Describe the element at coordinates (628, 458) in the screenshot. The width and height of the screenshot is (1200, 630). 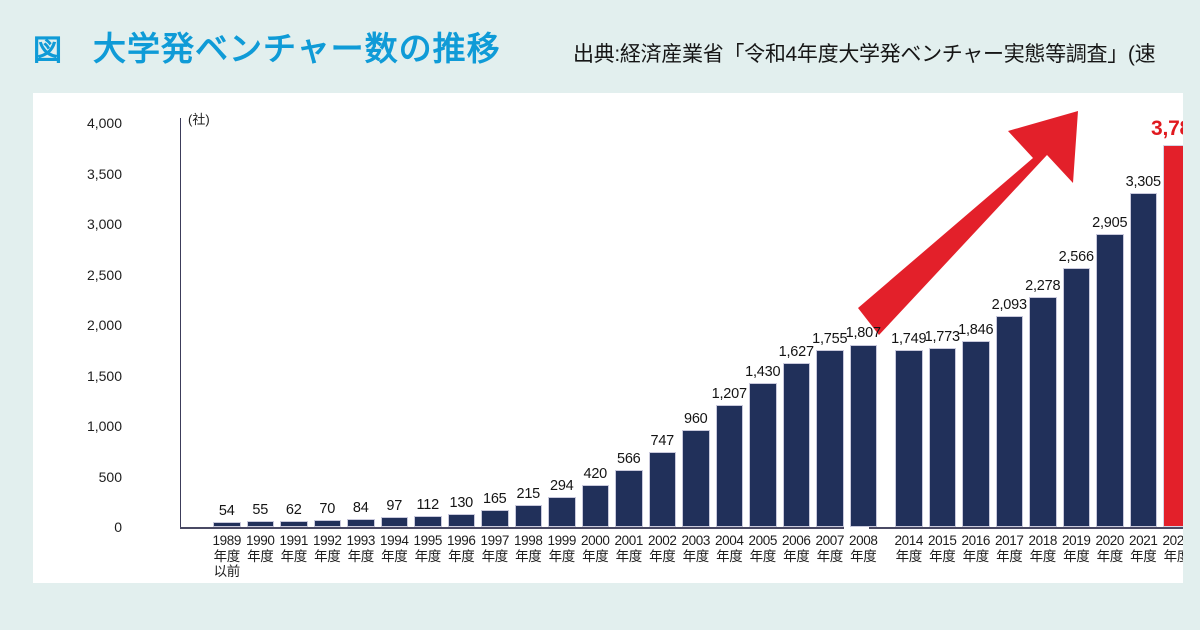
I see `bar-value-label: 566` at that location.